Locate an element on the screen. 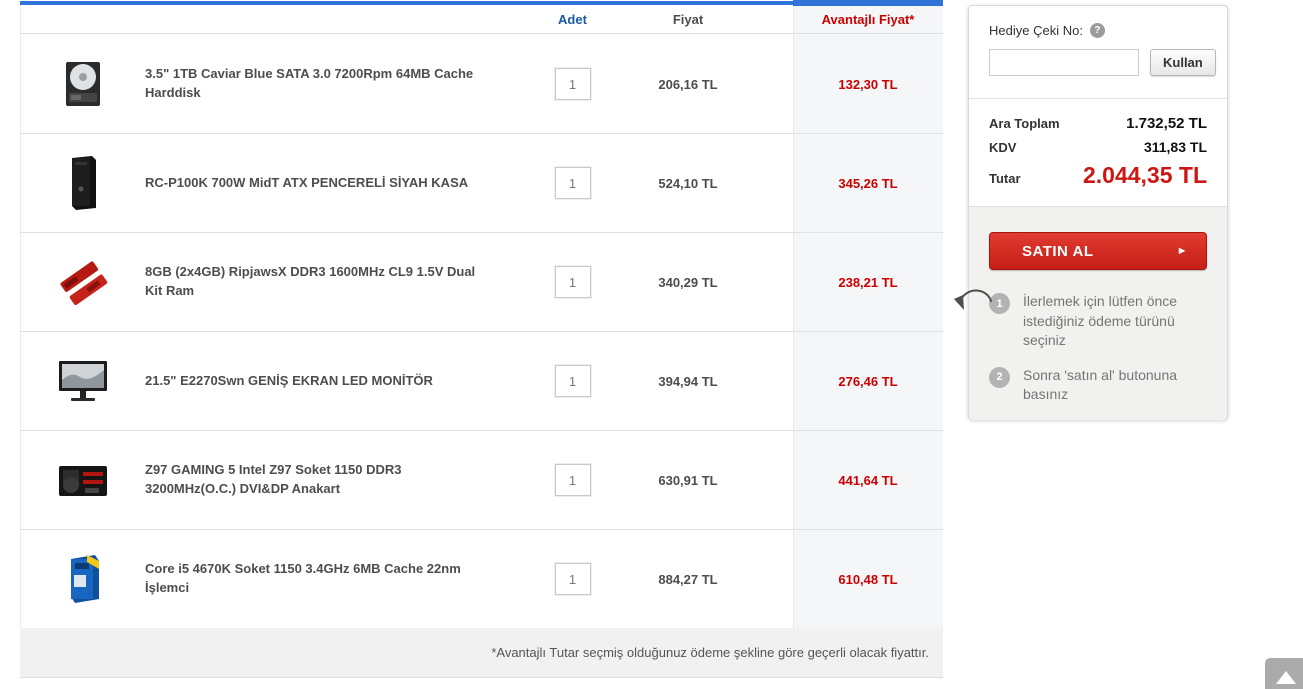 The height and width of the screenshot is (689, 1303). column-header-advantage-price: Avantajlı Fiyat* is located at coordinates (868, 19).